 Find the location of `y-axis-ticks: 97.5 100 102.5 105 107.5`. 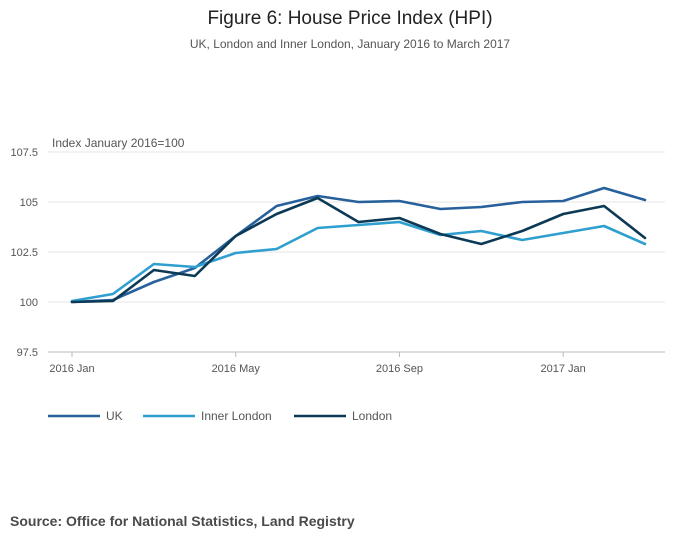

y-axis-ticks: 97.5 100 102.5 105 107.5 is located at coordinates (24, 253).